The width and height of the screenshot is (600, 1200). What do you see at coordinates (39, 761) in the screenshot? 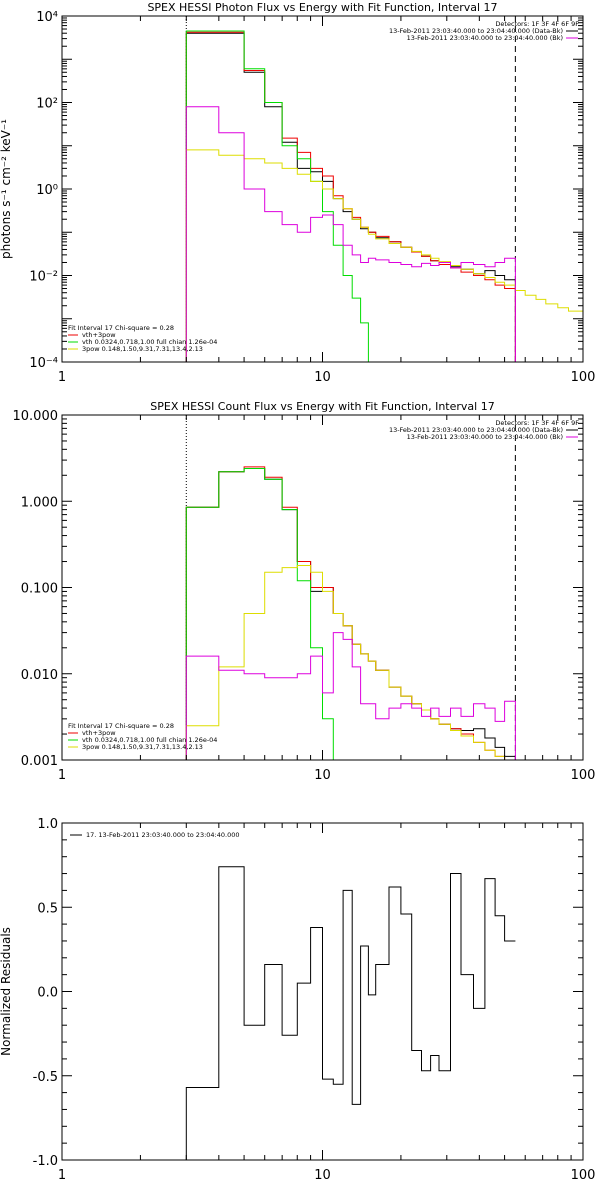
I see `y-tick-label-2: 0.001` at bounding box center [39, 761].